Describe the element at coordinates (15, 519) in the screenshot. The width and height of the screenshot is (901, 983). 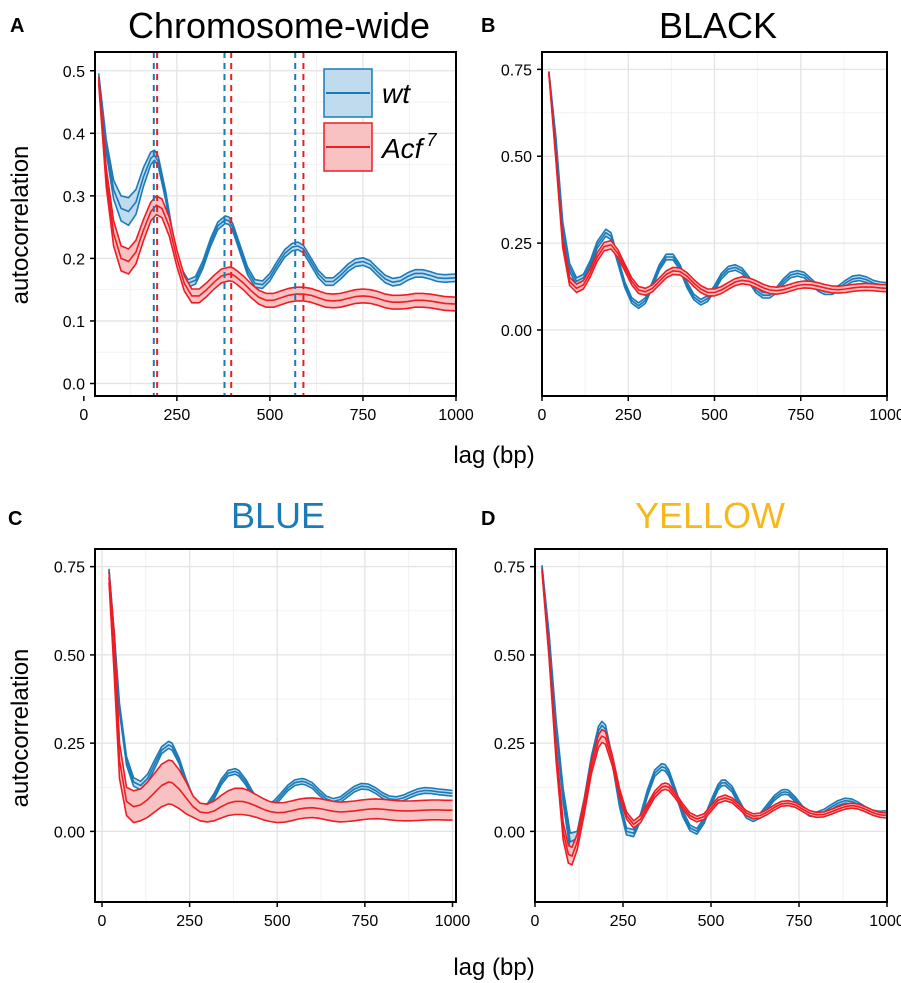
I see `panel-letter-c: C` at that location.